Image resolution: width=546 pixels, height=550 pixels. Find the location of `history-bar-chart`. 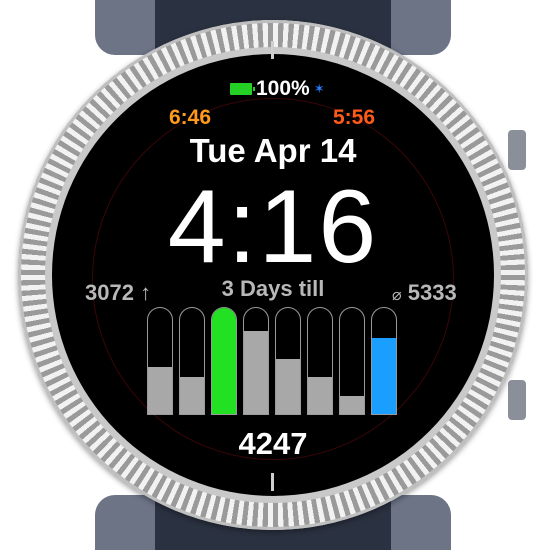

history-bar-chart is located at coordinates (273, 361).